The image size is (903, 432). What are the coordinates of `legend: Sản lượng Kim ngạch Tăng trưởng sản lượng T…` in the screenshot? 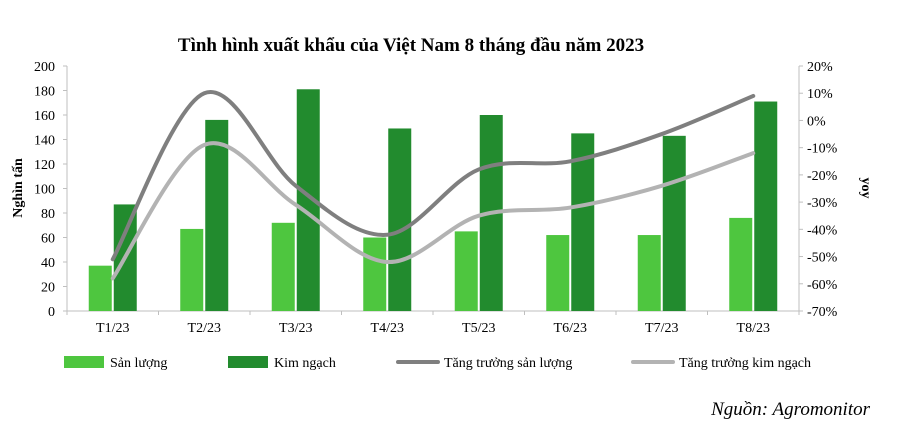 It's located at (437, 363).